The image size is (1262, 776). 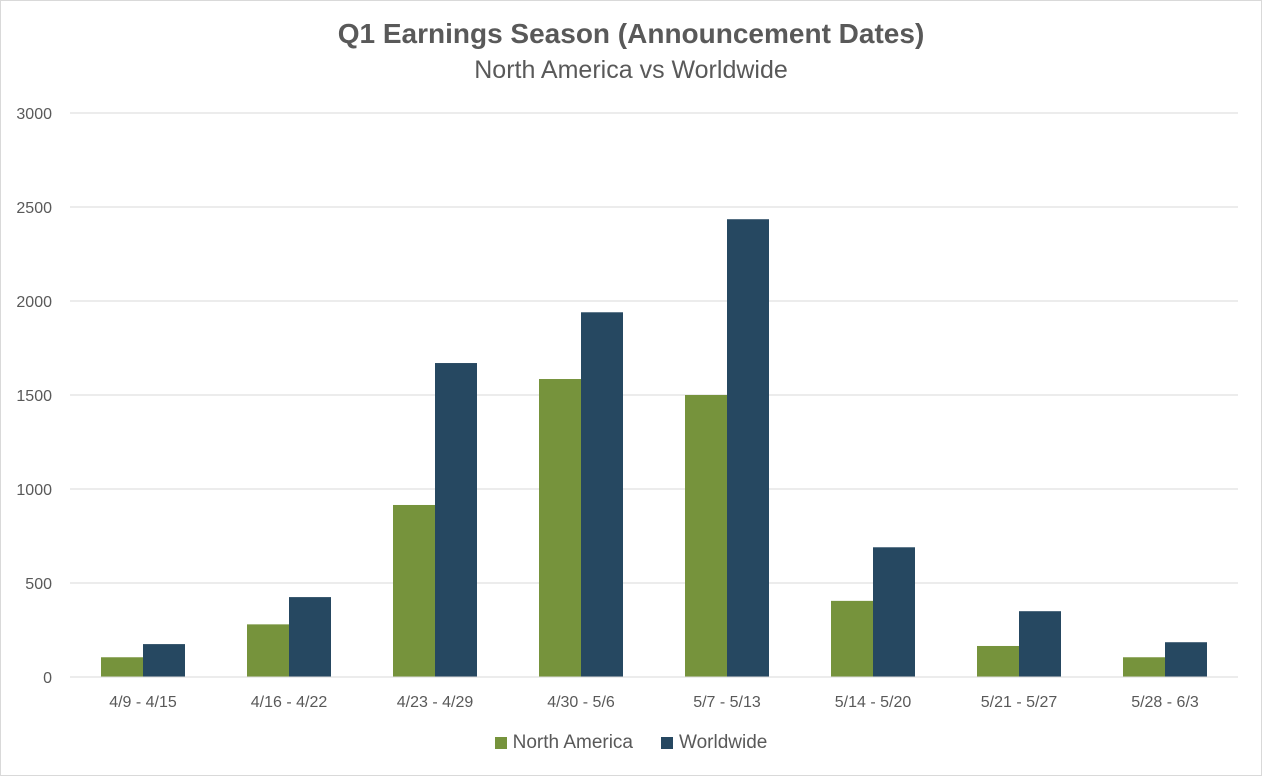 I want to click on y-tick-label-2000: 2000, so click(x=34, y=302).